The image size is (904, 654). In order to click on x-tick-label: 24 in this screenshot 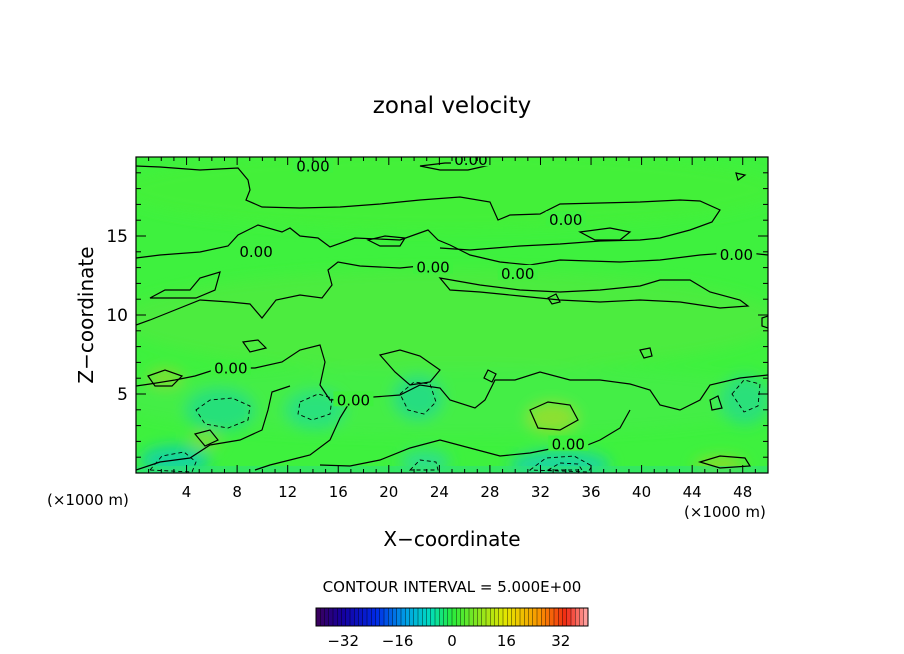, I will do `click(439, 492)`.